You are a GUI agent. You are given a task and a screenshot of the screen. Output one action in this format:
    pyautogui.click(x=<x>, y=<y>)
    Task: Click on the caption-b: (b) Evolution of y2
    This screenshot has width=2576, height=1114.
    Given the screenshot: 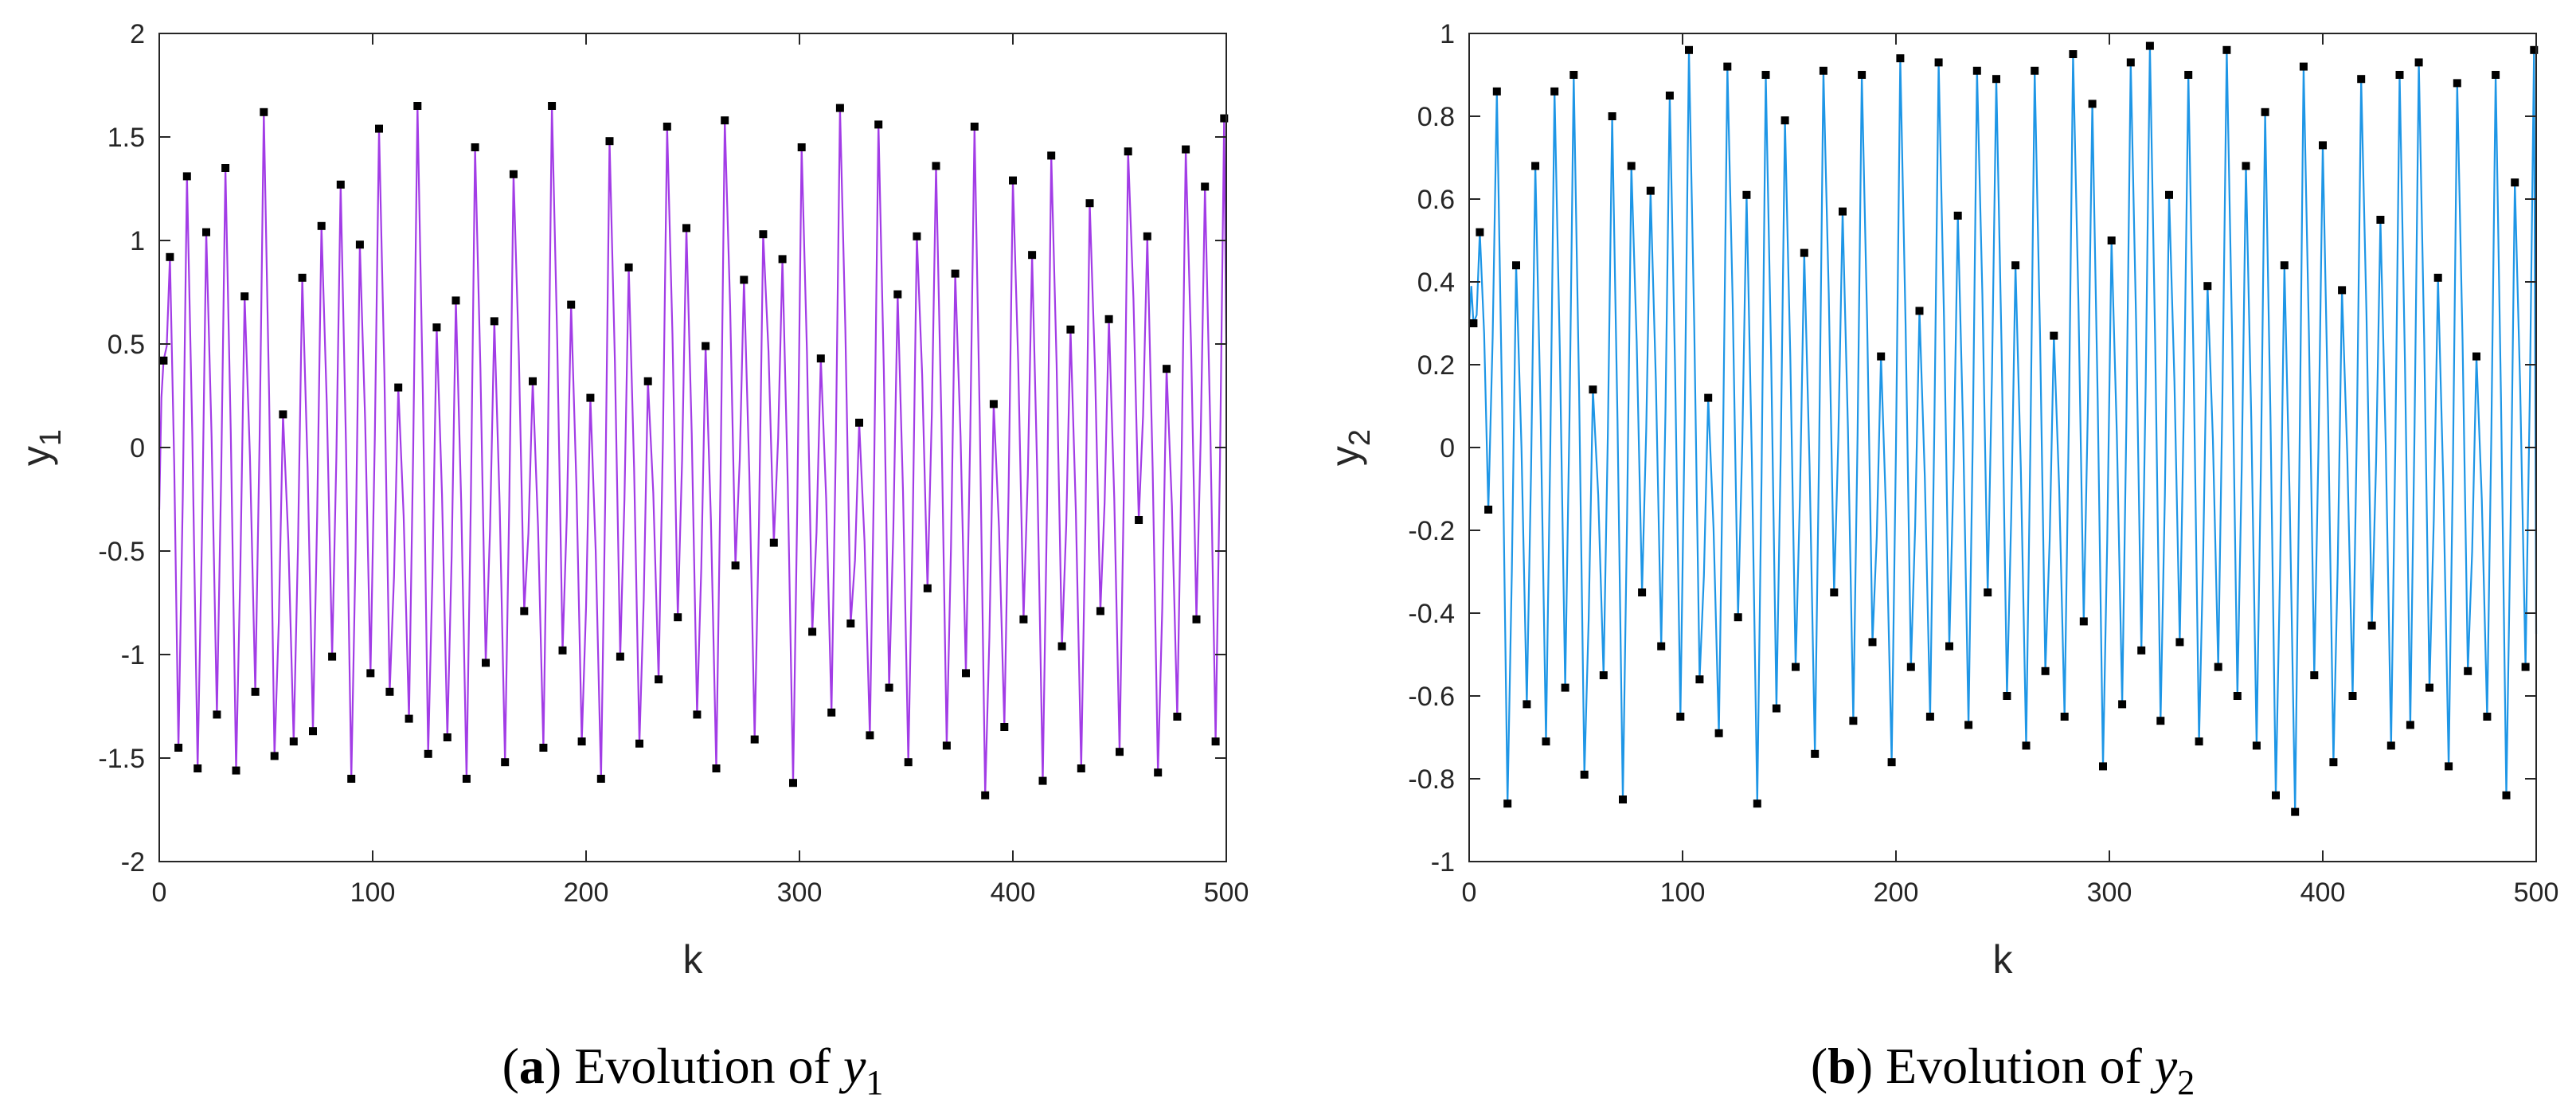 What is the action you would take?
    pyautogui.click(x=2003, y=1070)
    